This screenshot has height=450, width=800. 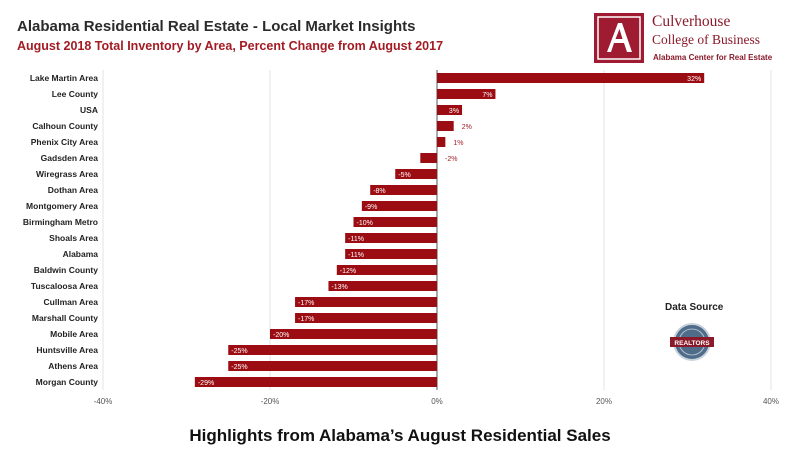 I want to click on x-tick-label: -20%, so click(x=270, y=401).